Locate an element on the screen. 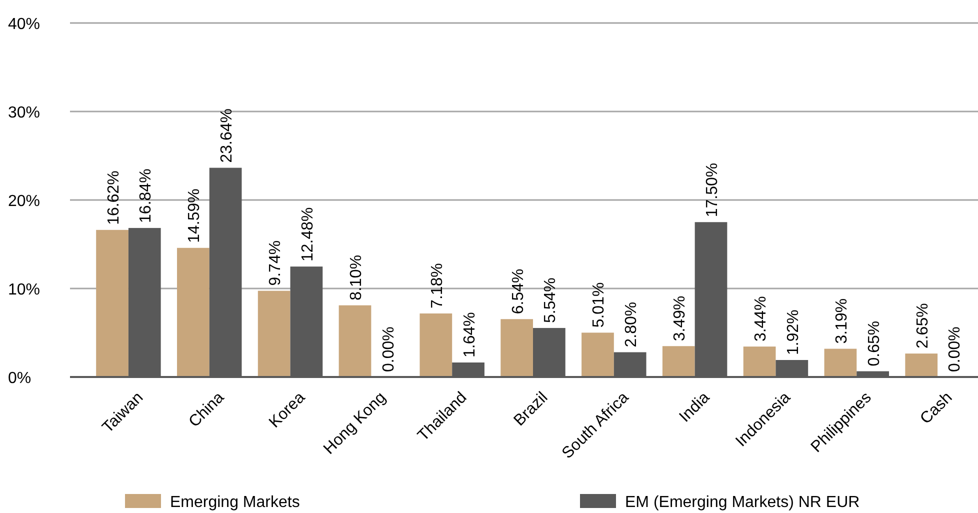 This screenshot has height=513, width=978. data-label: 2.65% is located at coordinates (923, 326).